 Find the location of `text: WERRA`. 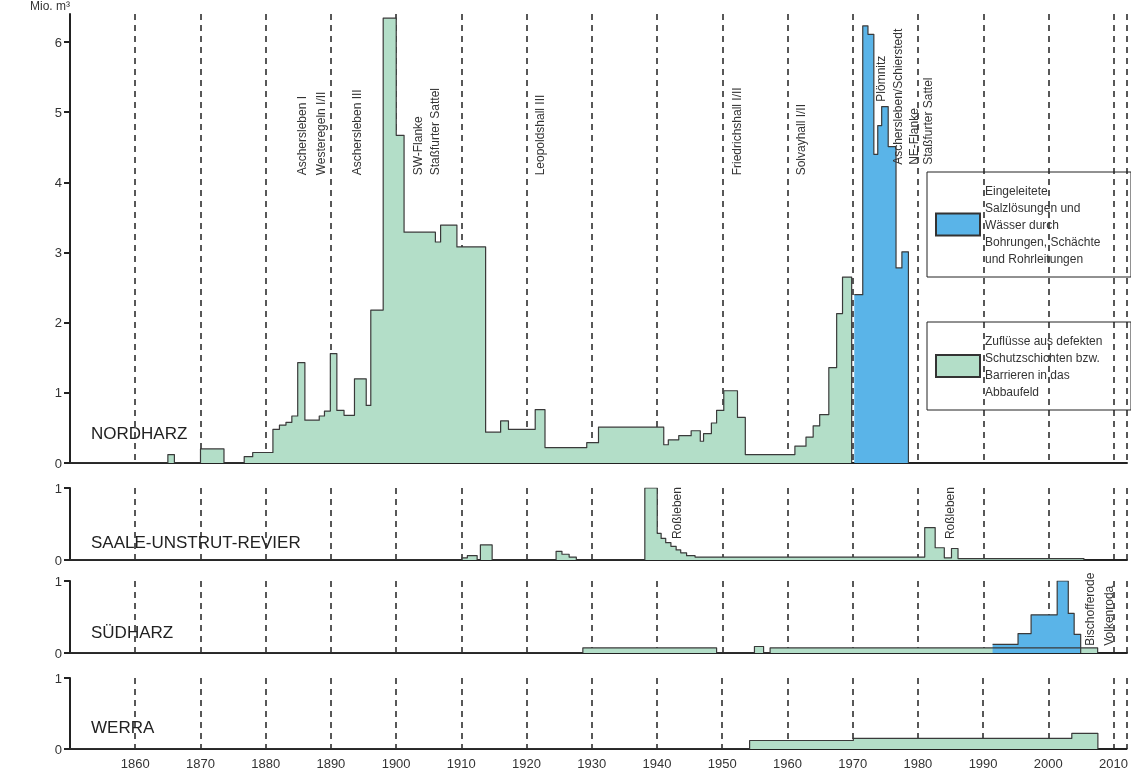

text: WERRA is located at coordinates (123, 727).